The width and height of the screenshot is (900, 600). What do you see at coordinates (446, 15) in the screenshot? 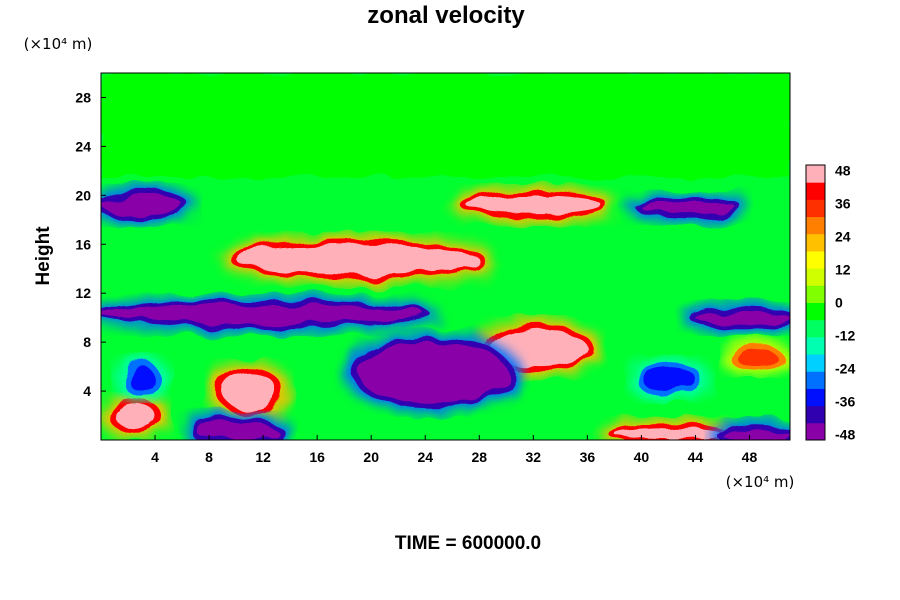
I see `chart-title: zonal velocity` at bounding box center [446, 15].